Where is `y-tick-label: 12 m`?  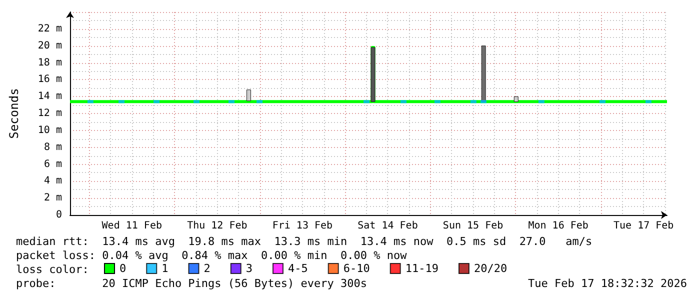 y-tick-label: 12 m is located at coordinates (50, 113).